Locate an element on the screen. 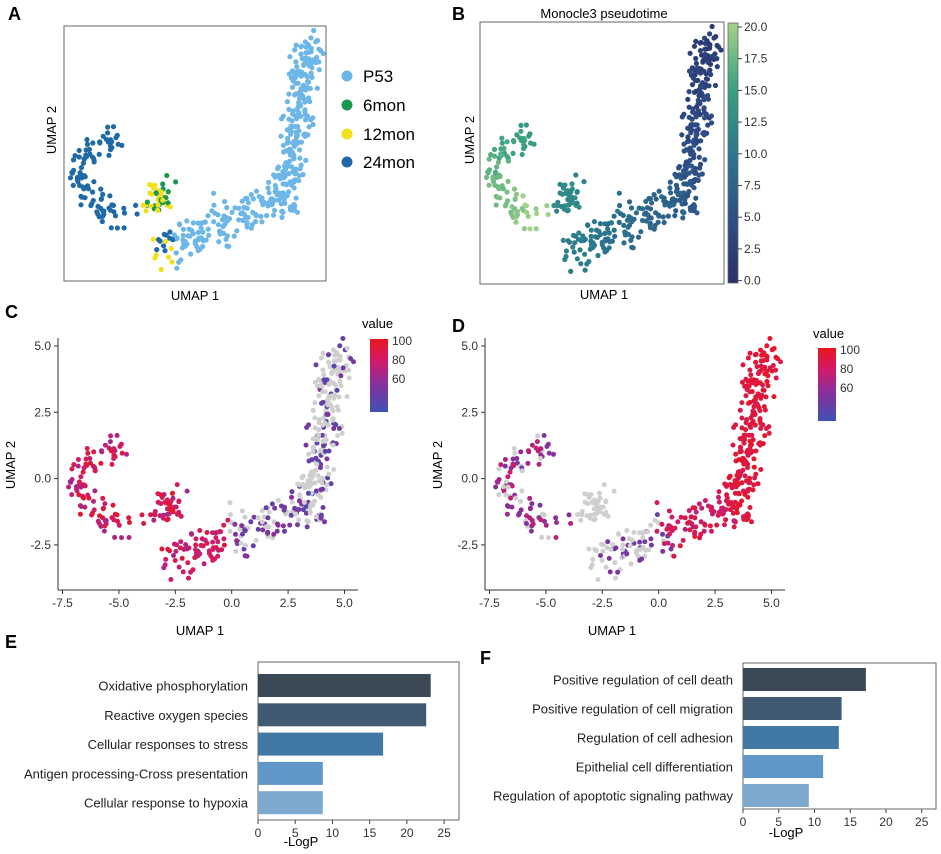  y-tick-label: 0.0 is located at coordinates (42, 479).